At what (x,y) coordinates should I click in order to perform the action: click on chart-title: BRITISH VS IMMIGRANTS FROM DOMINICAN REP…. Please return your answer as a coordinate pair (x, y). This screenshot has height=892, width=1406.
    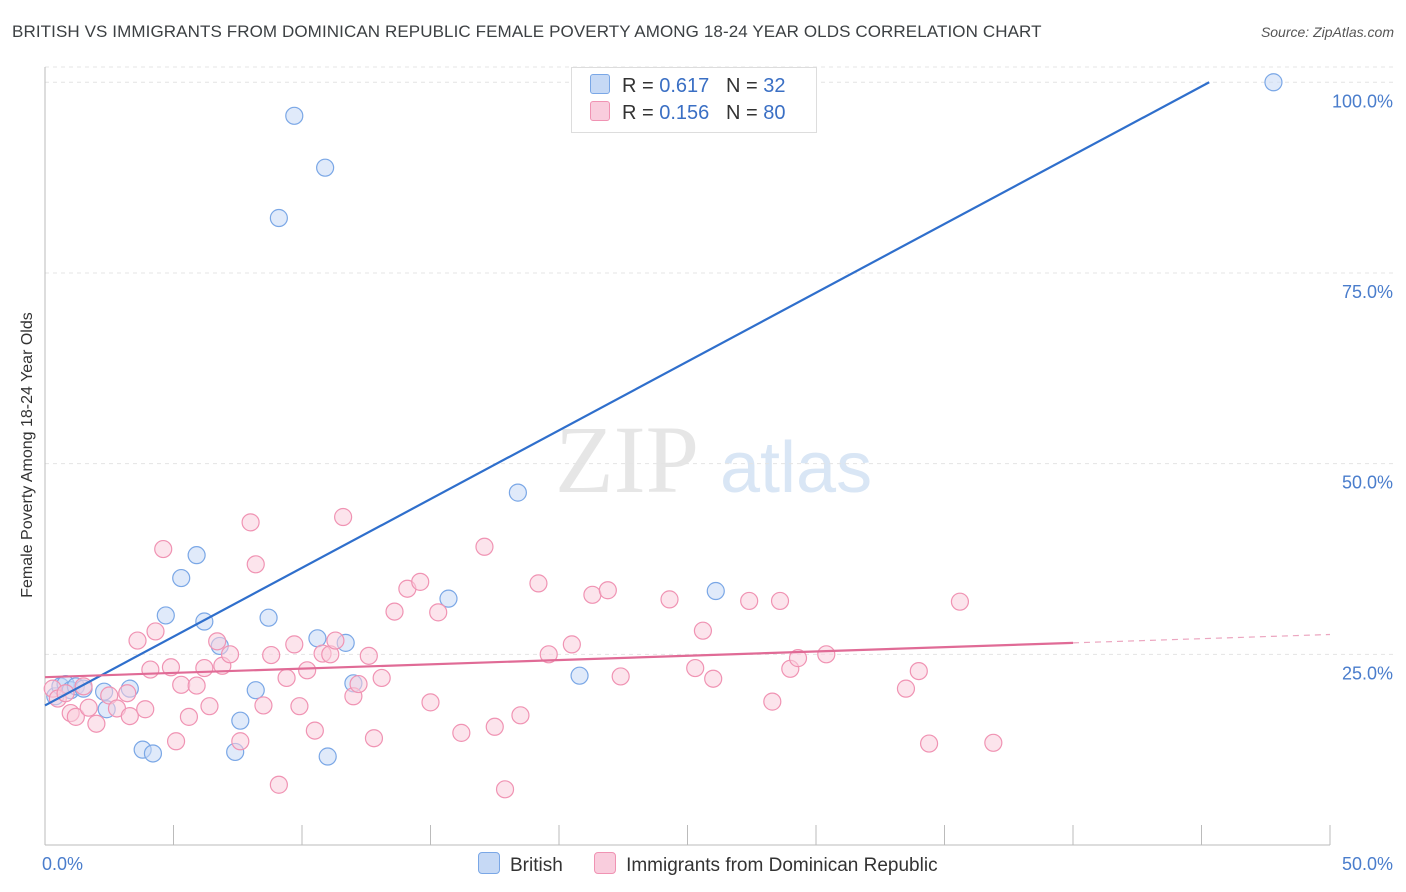
    Looking at the image, I should click on (527, 31).